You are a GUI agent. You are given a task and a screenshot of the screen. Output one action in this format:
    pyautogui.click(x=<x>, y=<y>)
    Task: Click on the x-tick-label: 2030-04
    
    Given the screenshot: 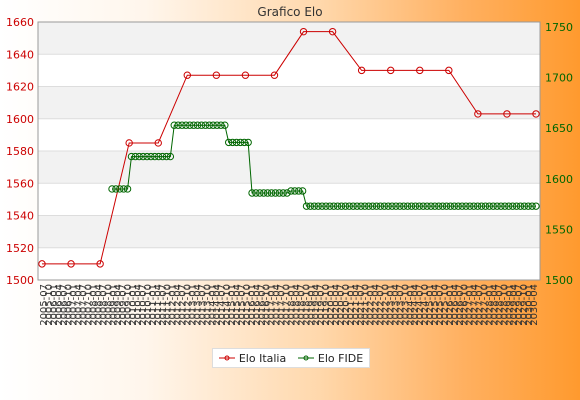 What is the action you would take?
    pyautogui.click(x=534, y=305)
    